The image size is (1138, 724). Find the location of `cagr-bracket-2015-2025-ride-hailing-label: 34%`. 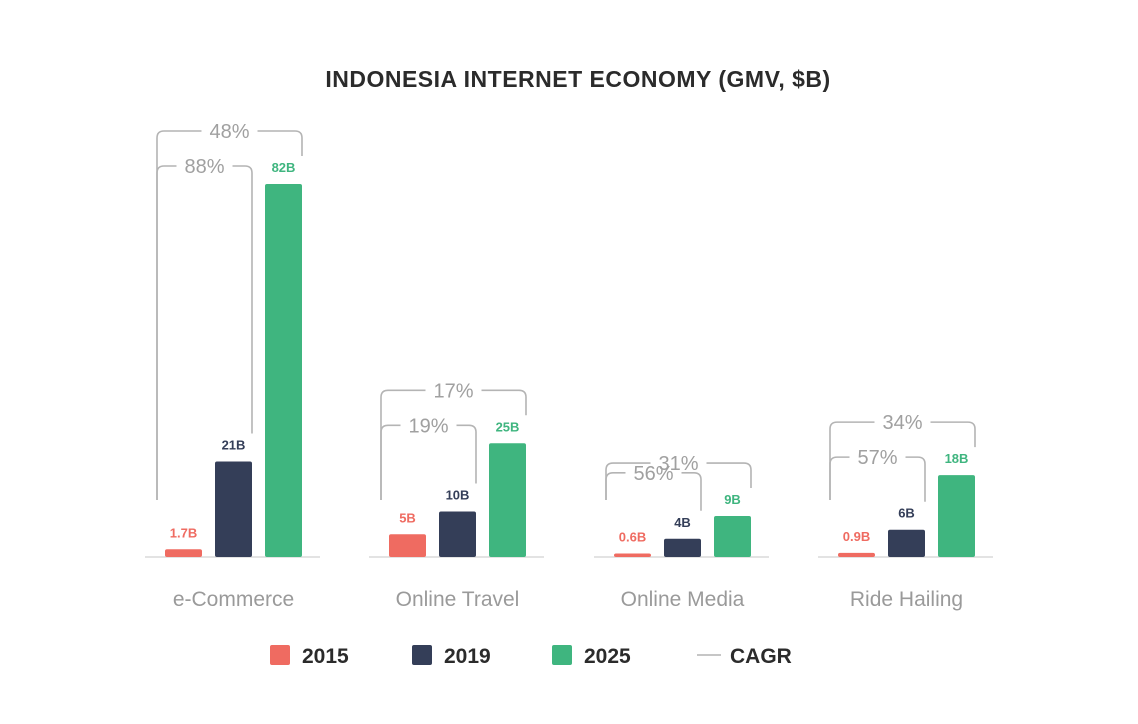

cagr-bracket-2015-2025-ride-hailing-label: 34% is located at coordinates (902, 423).